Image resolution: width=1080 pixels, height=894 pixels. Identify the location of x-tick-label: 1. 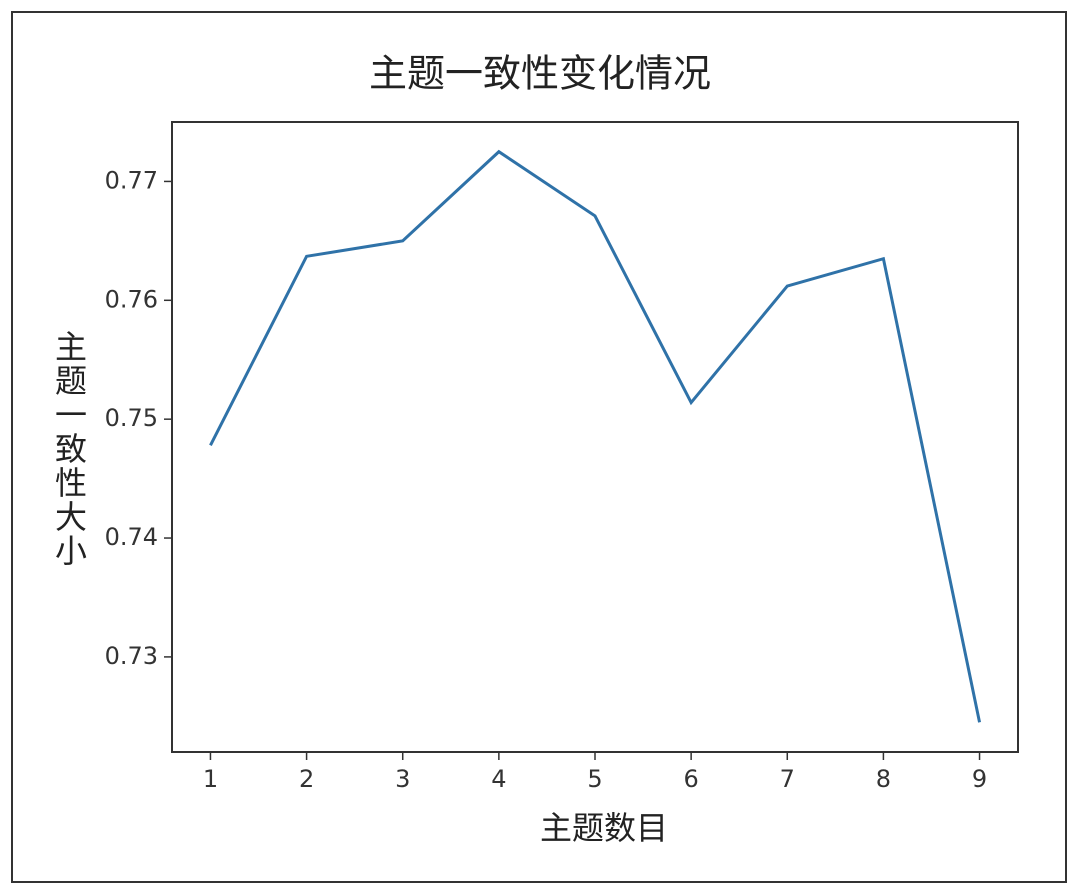
(210, 779).